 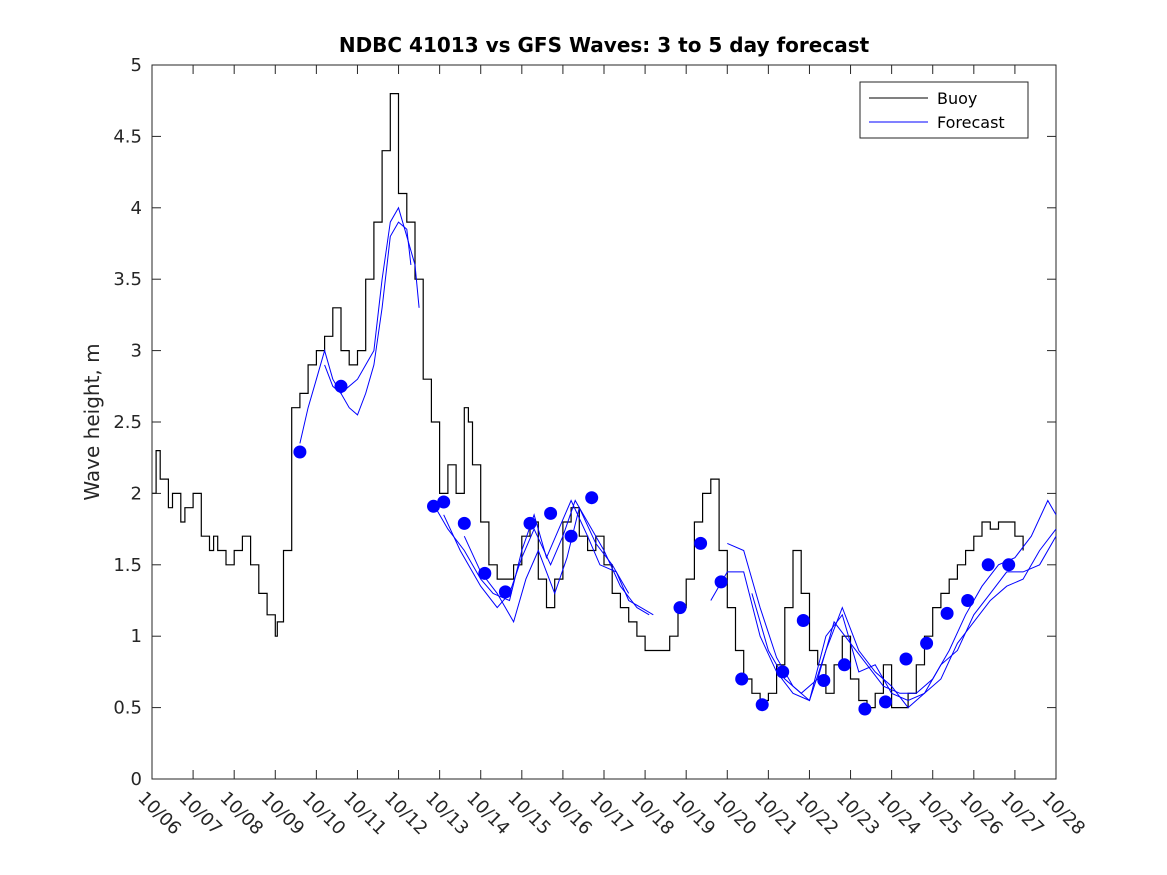 What do you see at coordinates (136, 493) in the screenshot?
I see `y-tick-label: 2` at bounding box center [136, 493].